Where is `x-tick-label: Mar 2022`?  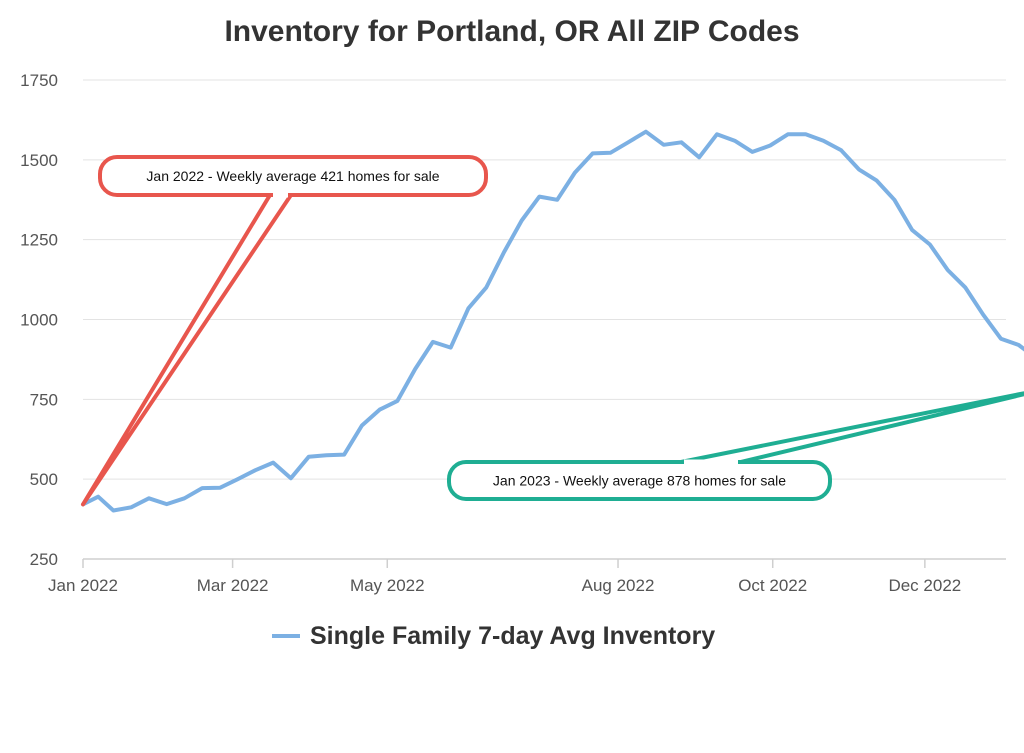
x-tick-label: Mar 2022 is located at coordinates (233, 585).